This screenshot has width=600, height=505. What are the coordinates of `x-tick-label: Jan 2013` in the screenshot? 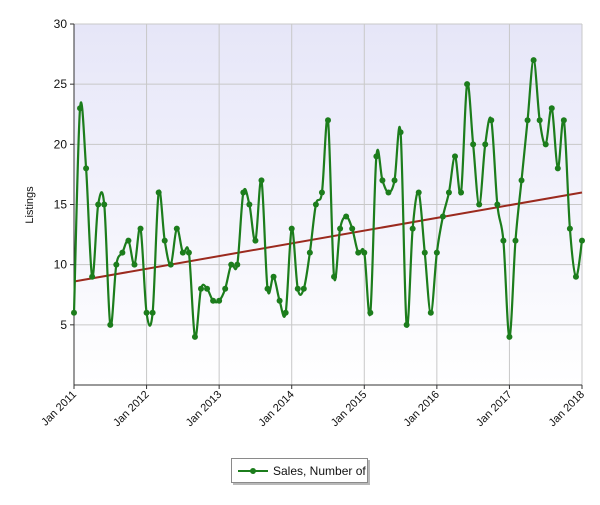 It's located at (204, 409).